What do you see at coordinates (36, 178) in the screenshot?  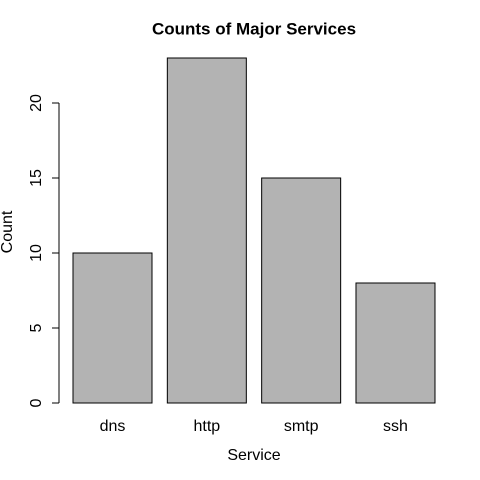 I see `y-tick-label: 15` at bounding box center [36, 178].